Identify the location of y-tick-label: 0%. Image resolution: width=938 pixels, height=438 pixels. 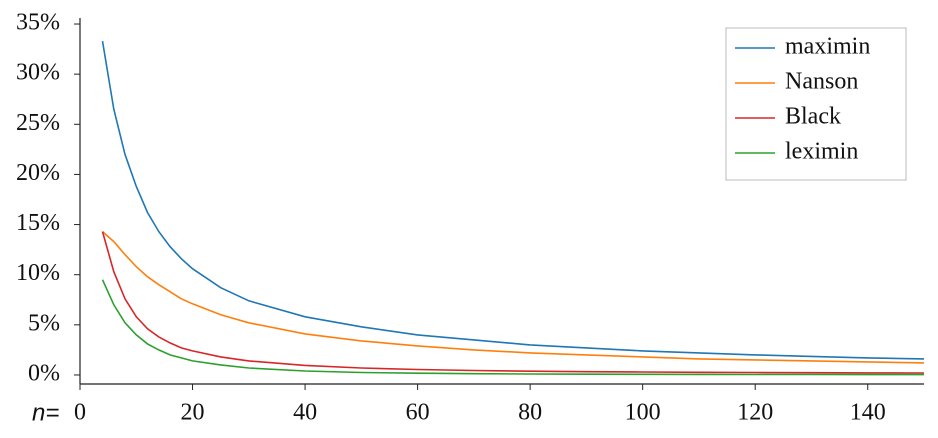
(44, 373).